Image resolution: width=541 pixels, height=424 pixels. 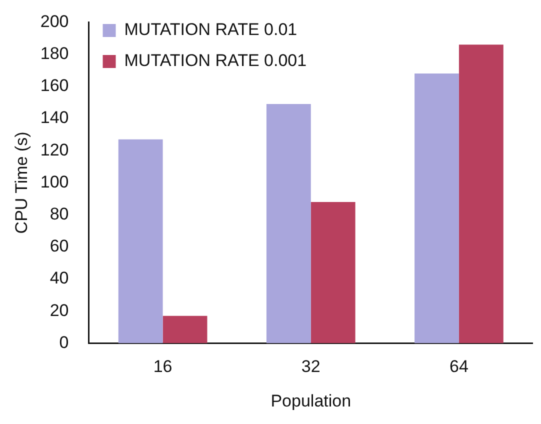 I want to click on y-tick-label: 20, so click(x=59, y=310).